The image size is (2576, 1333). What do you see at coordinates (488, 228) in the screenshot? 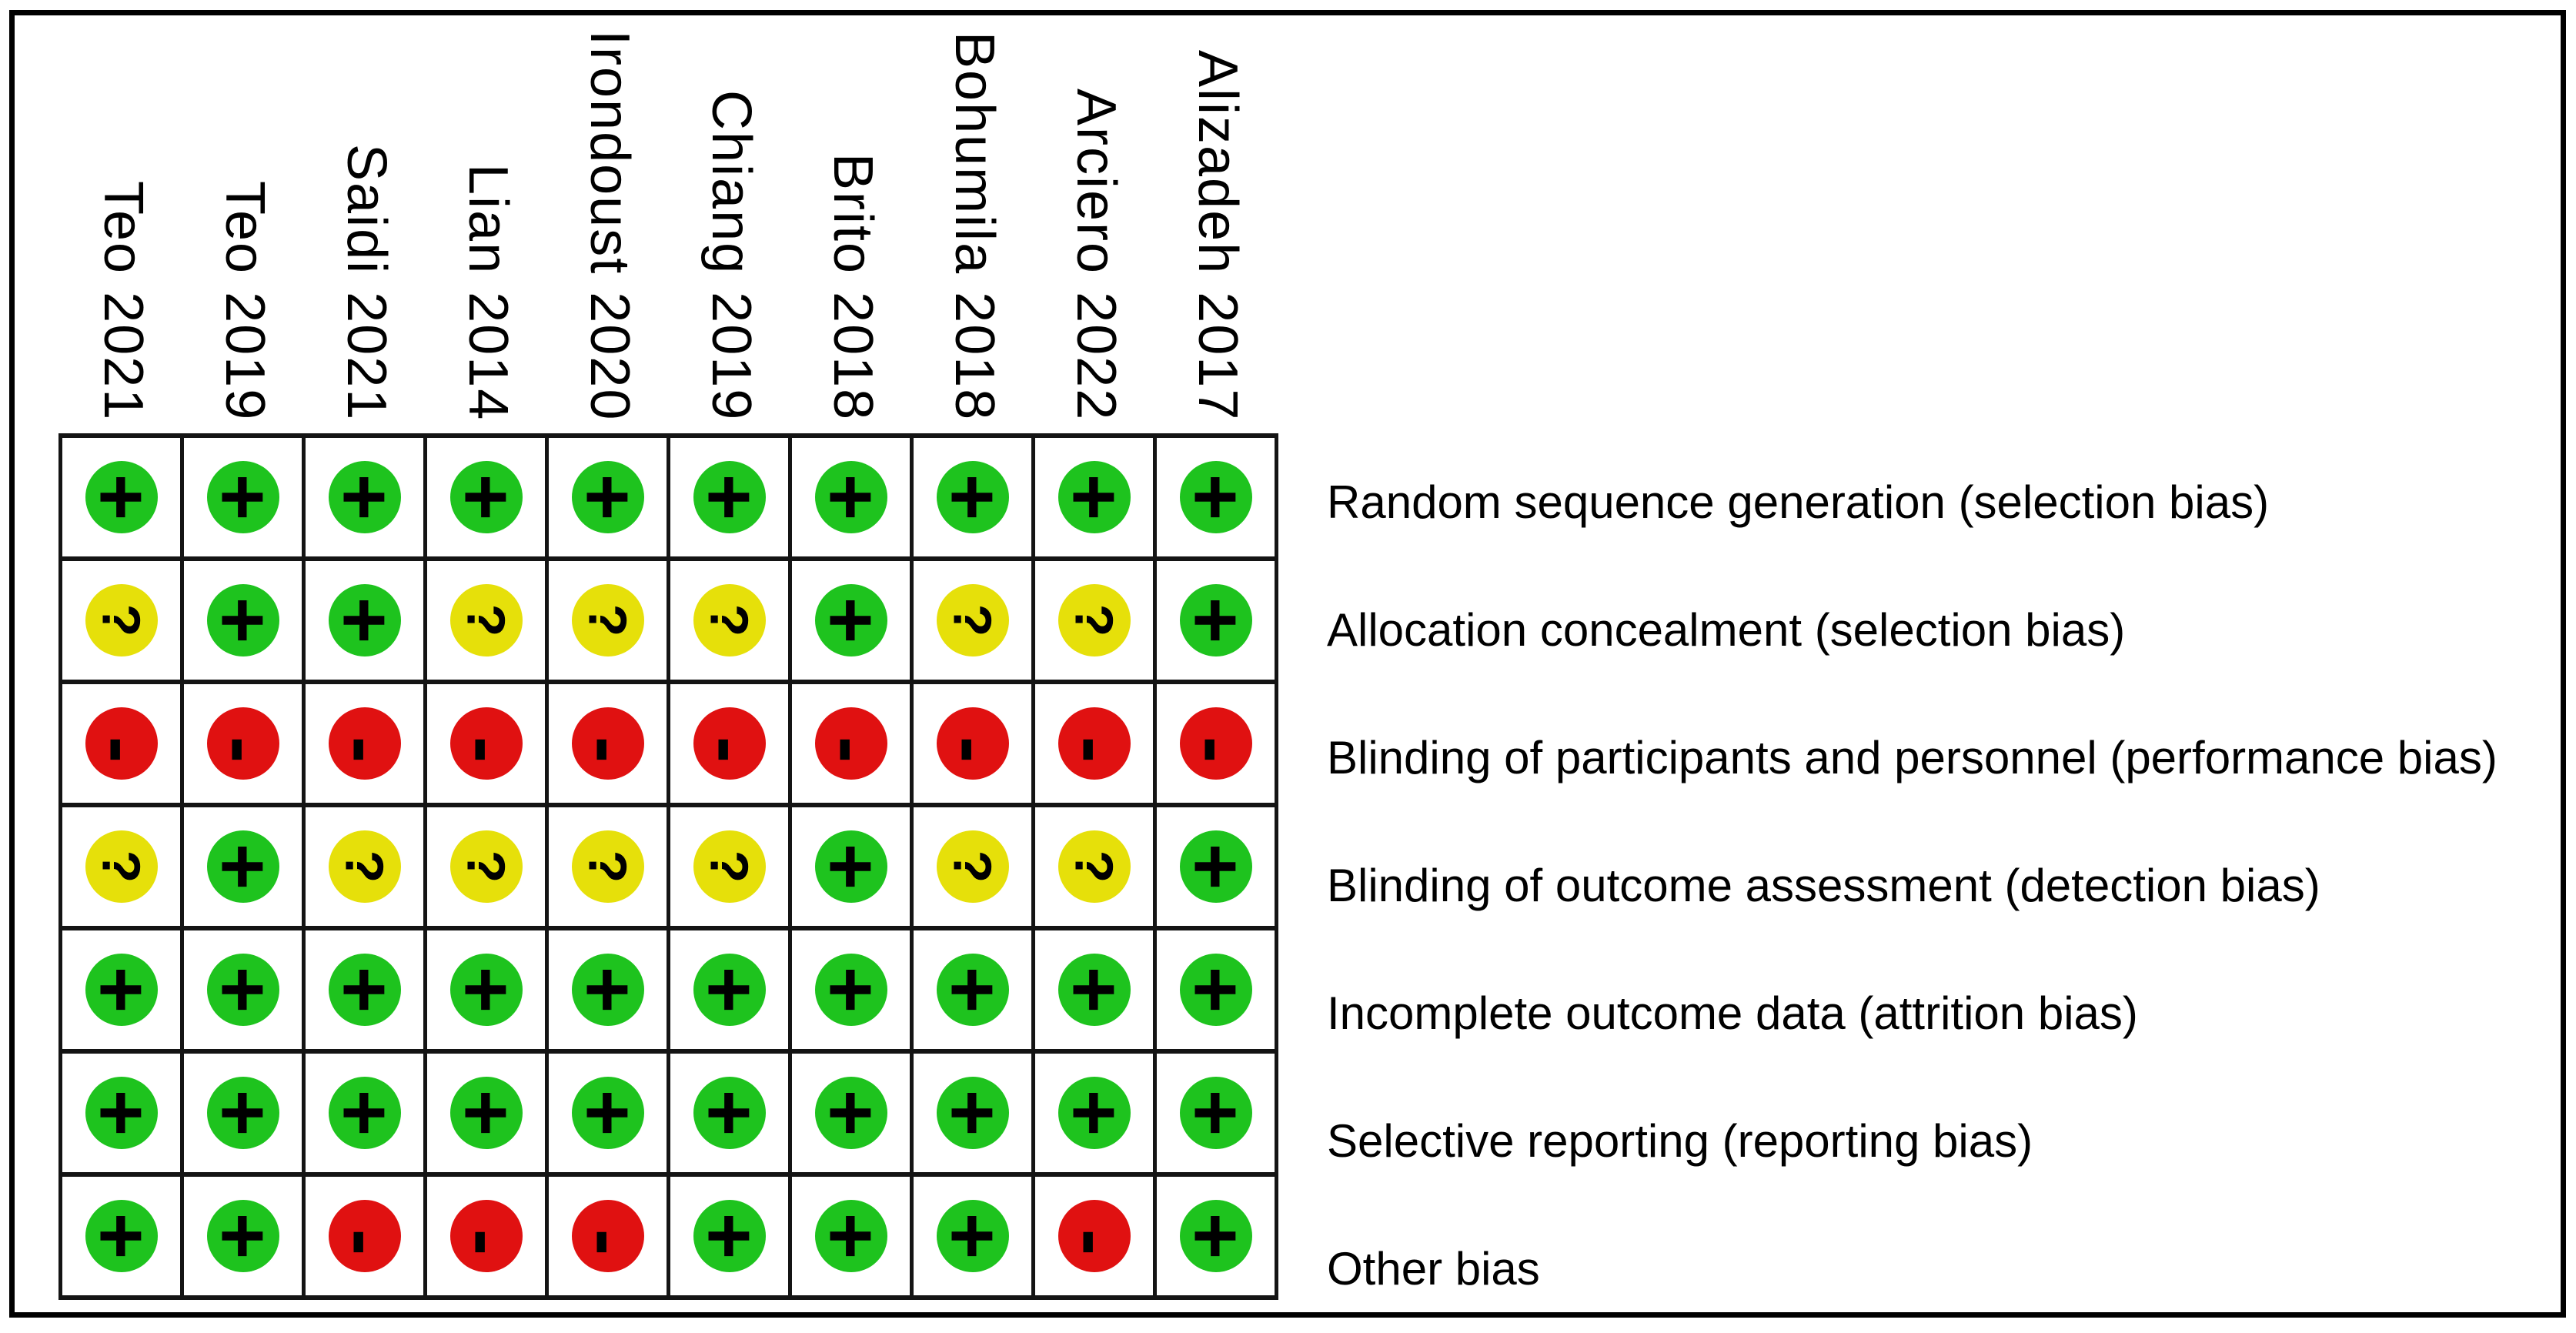
I see `study-header-cell: Lian 2014` at bounding box center [488, 228].